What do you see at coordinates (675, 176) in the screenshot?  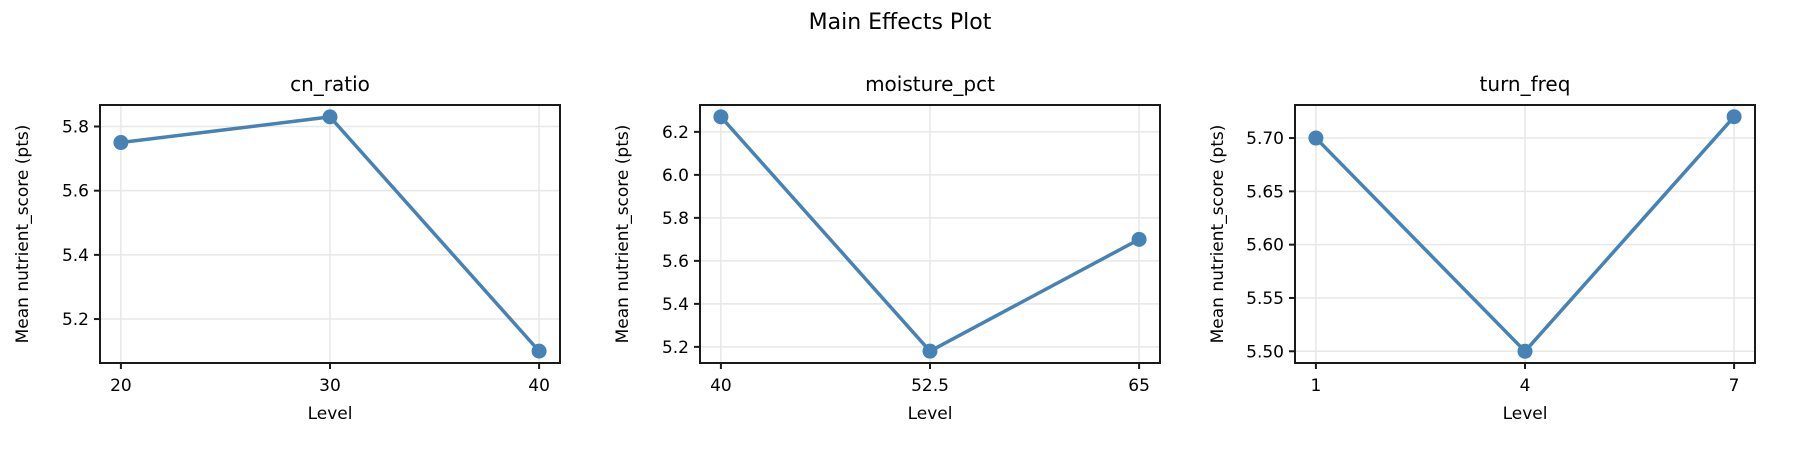 I see `y-tick-label: 6.0` at bounding box center [675, 176].